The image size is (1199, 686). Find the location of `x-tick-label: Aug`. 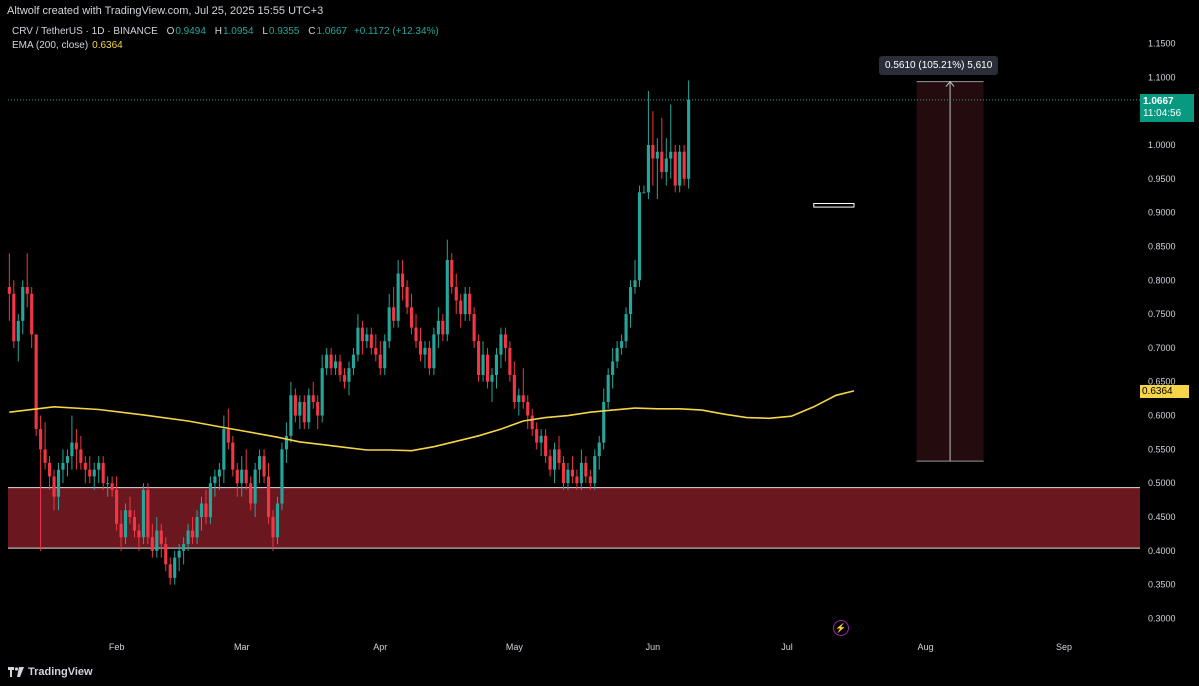

x-tick-label: Aug is located at coordinates (925, 647).